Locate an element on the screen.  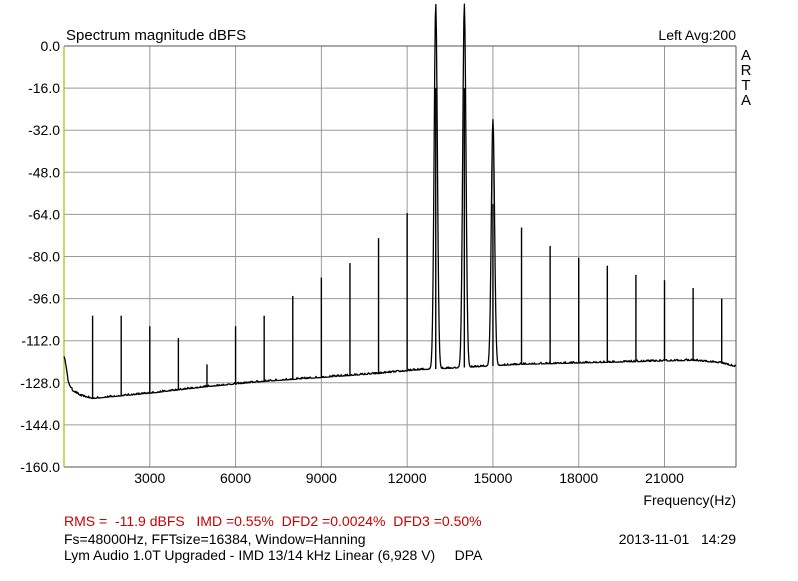
y-tick-label: -64.0 is located at coordinates (44, 214).